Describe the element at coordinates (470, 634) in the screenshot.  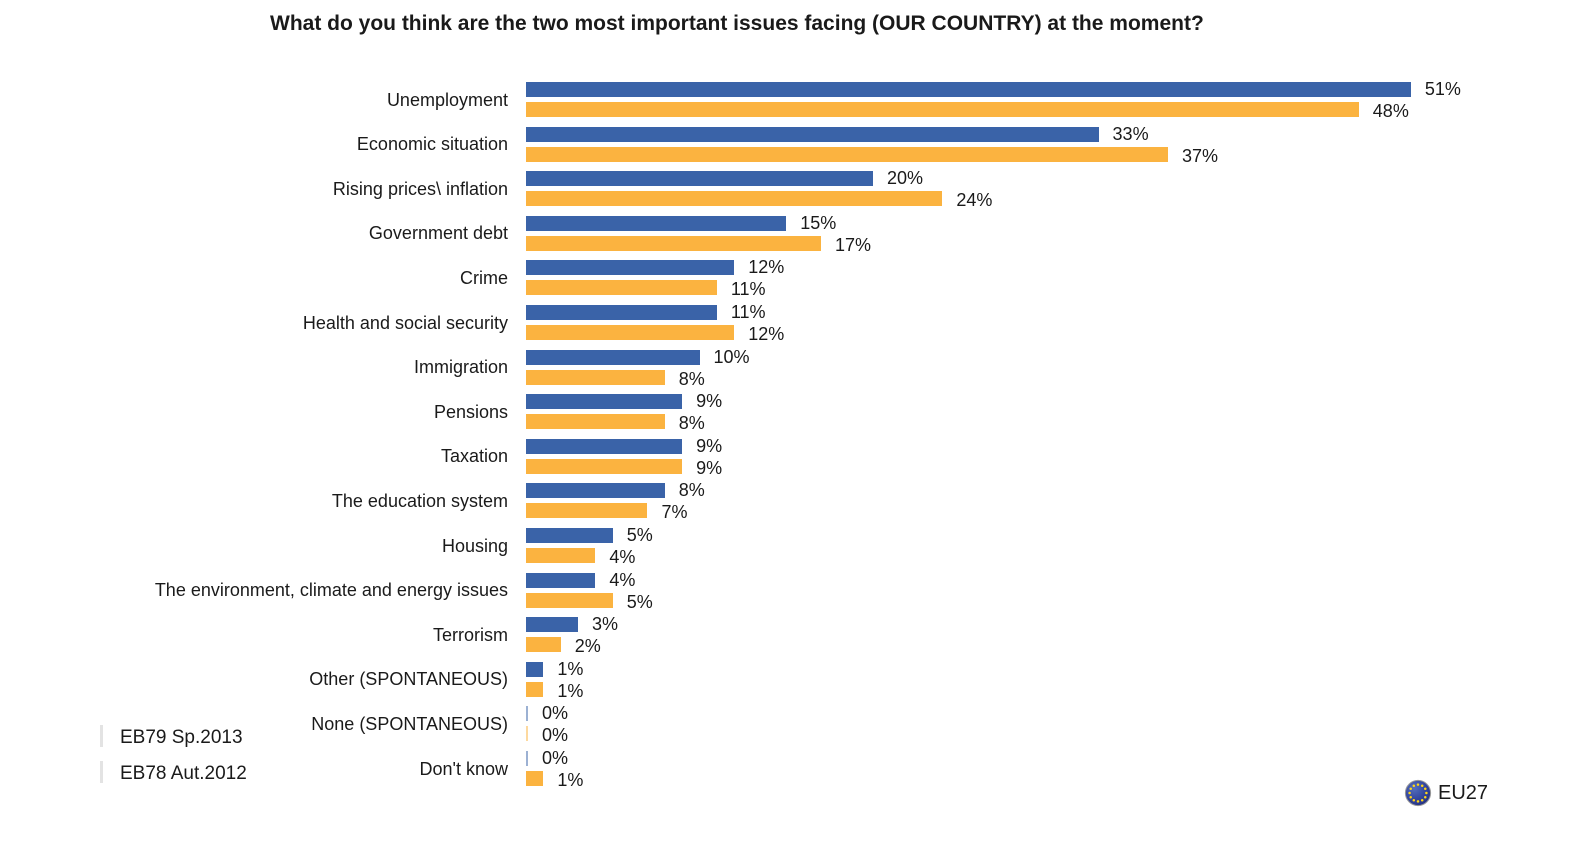
I see `category-label: Terrorism` at that location.